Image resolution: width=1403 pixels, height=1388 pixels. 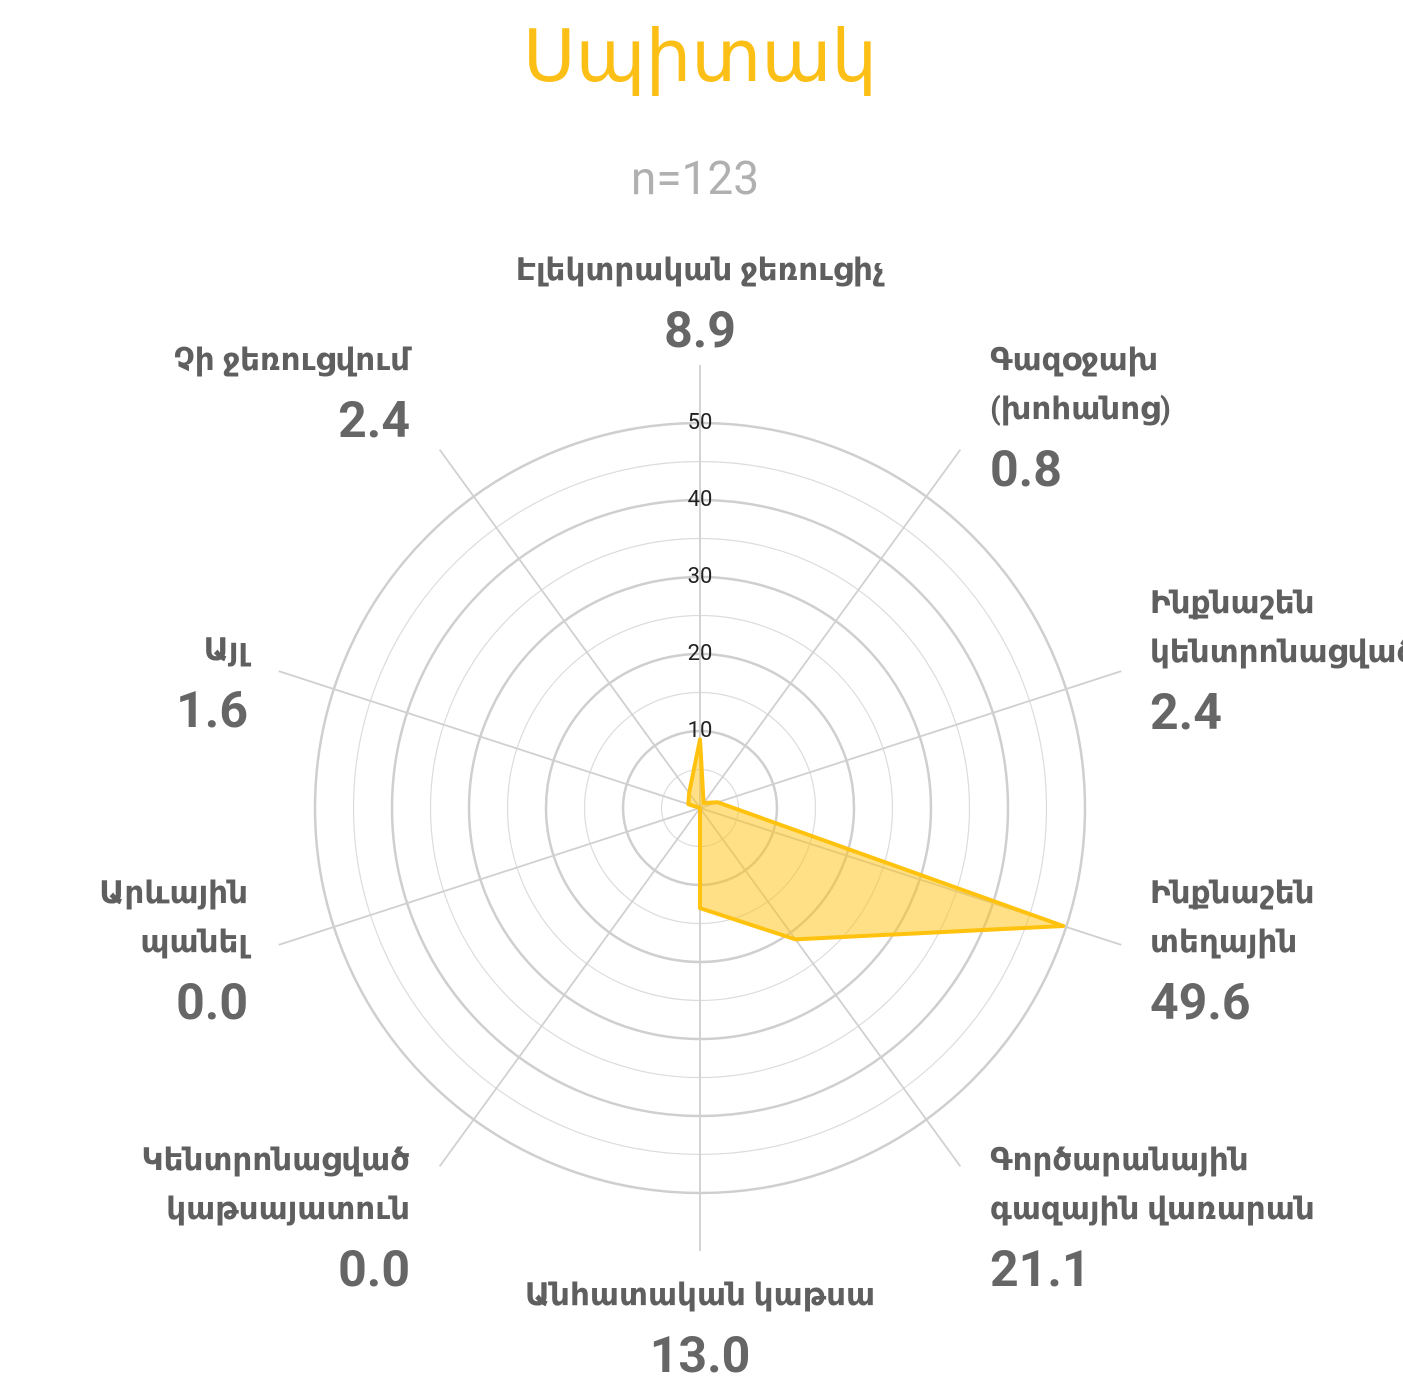 I want to click on chart-subtitle: n=123, so click(x=695, y=179).